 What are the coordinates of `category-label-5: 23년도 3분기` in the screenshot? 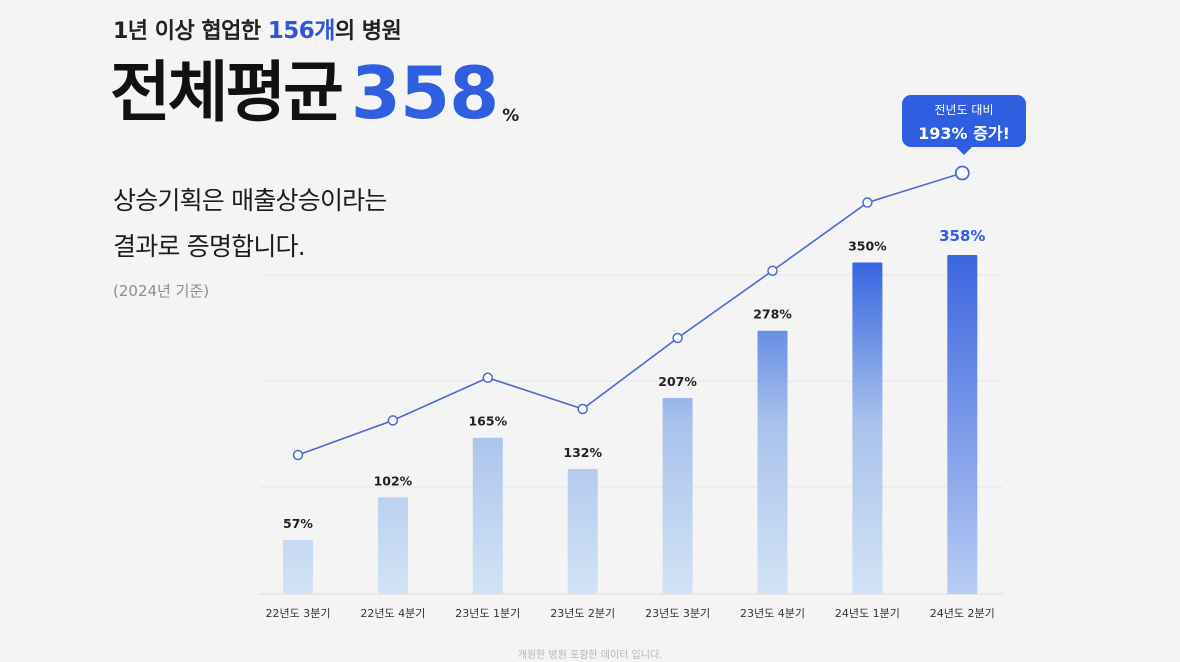 It's located at (677, 613).